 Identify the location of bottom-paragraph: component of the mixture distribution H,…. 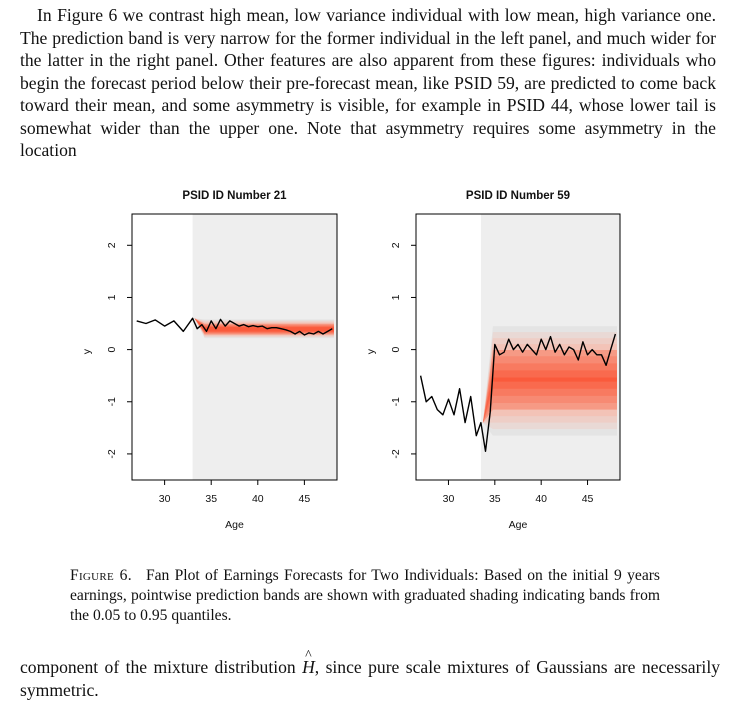
(370, 673).